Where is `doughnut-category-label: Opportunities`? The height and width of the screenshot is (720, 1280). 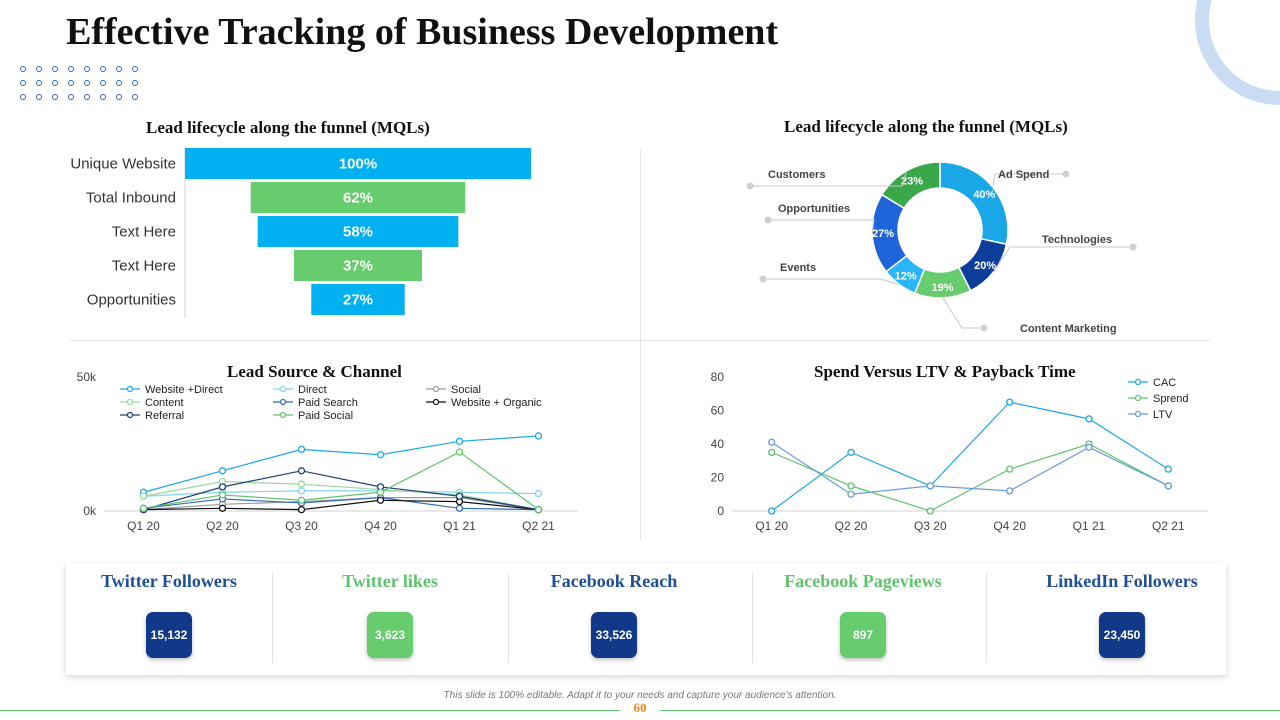 doughnut-category-label: Opportunities is located at coordinates (814, 209).